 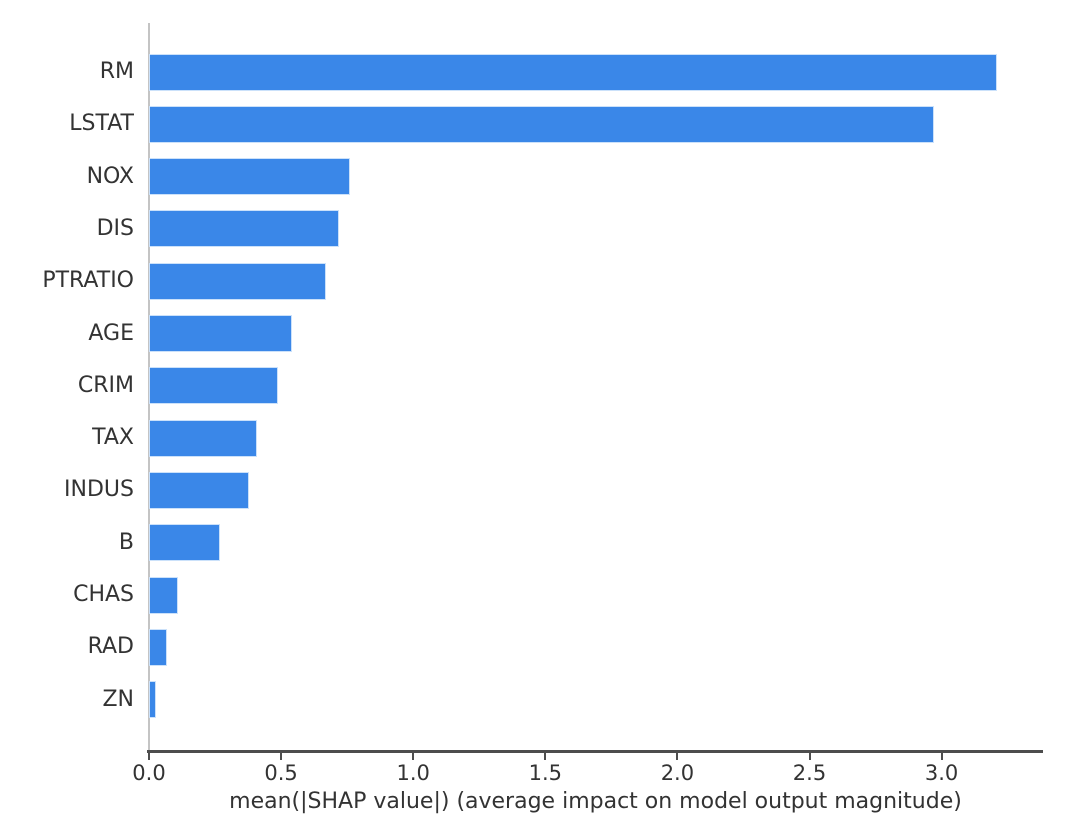 What do you see at coordinates (249, 177) in the screenshot?
I see `bar-nox` at bounding box center [249, 177].